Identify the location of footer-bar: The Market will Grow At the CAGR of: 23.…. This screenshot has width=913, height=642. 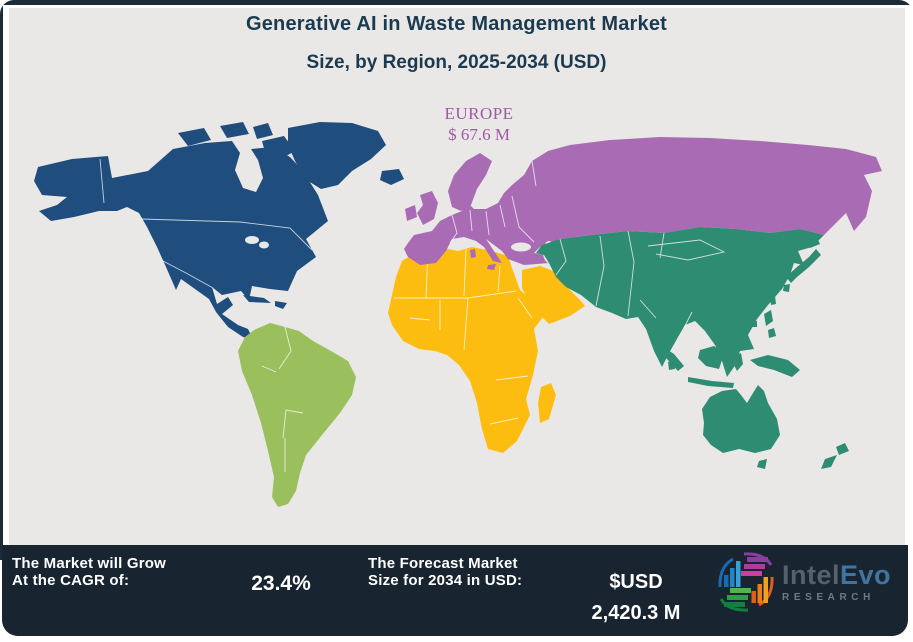
(455, 590).